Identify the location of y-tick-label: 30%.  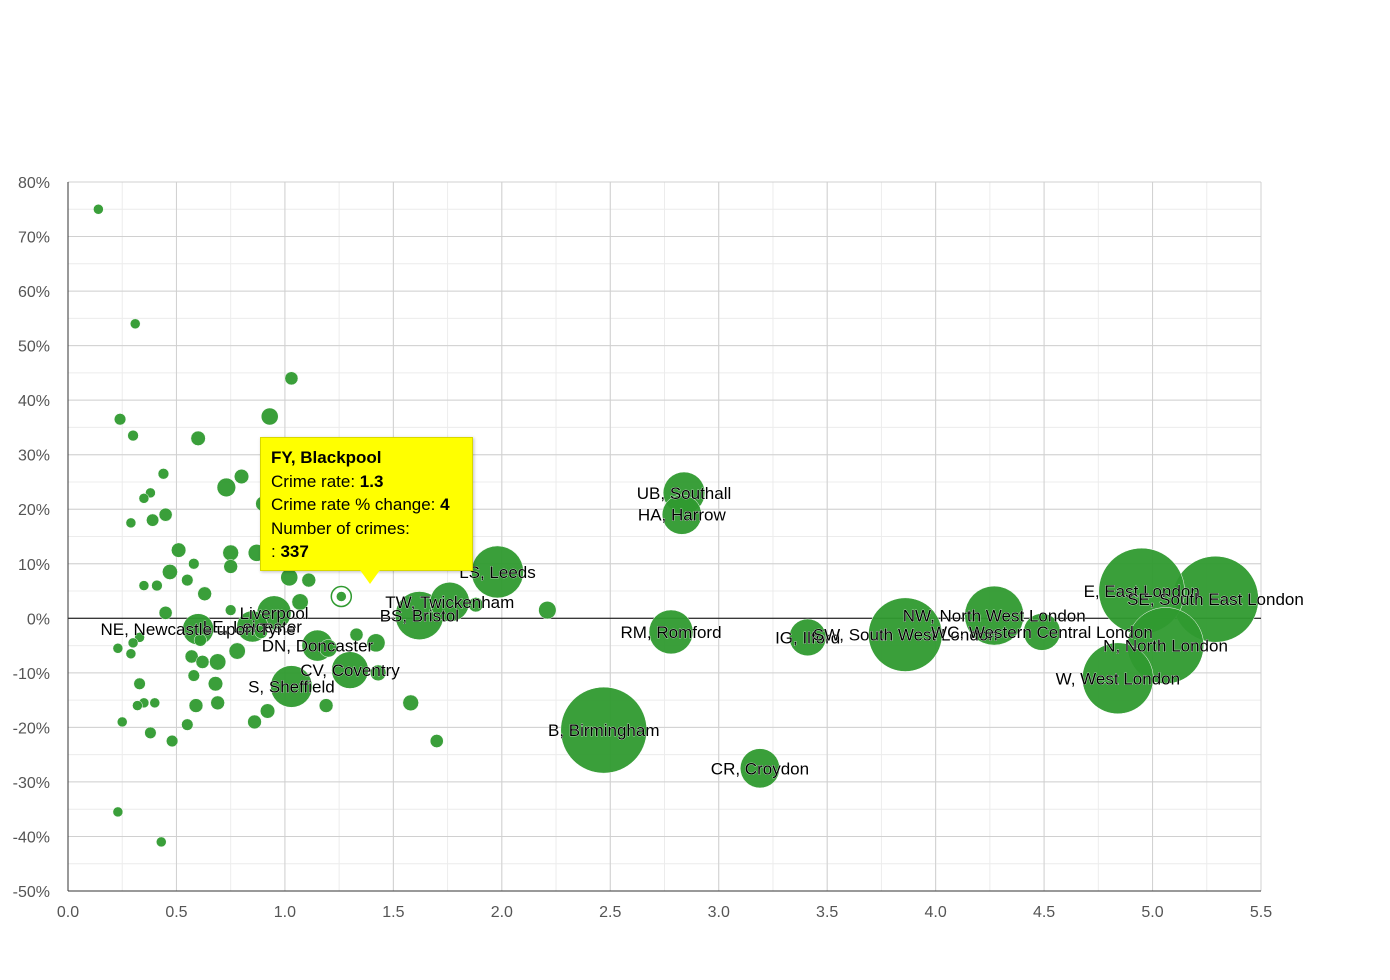
(34, 456).